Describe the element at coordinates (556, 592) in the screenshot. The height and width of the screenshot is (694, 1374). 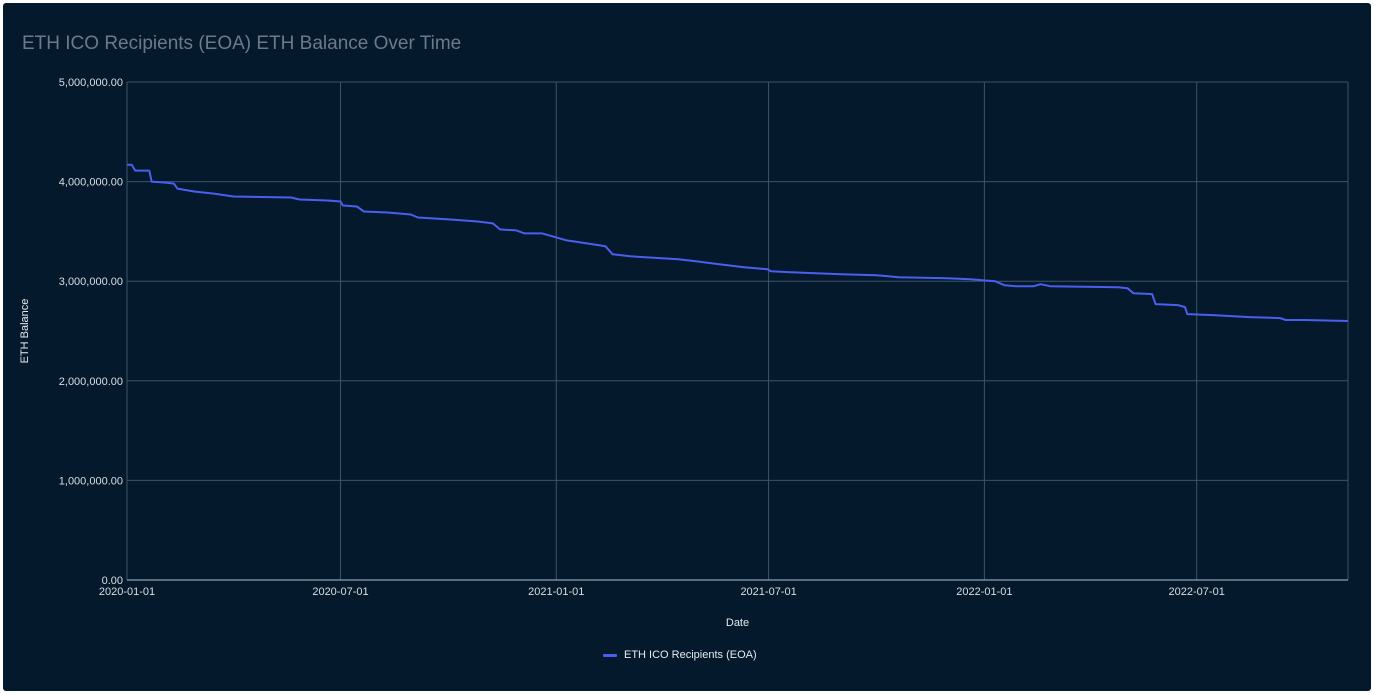
I see `x-tick-label: 2021-01-01` at that location.